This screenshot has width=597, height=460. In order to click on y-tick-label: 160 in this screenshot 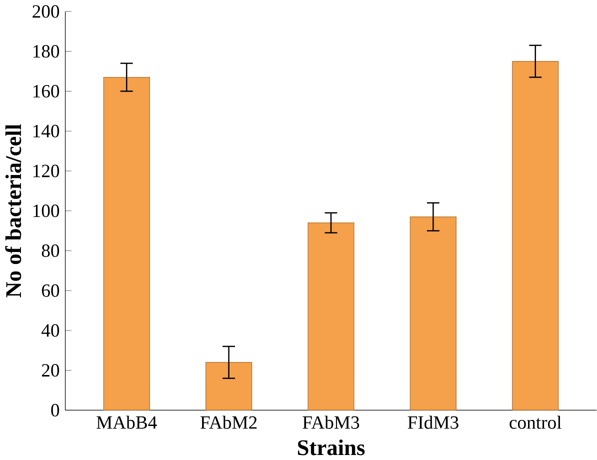, I will do `click(46, 91)`.